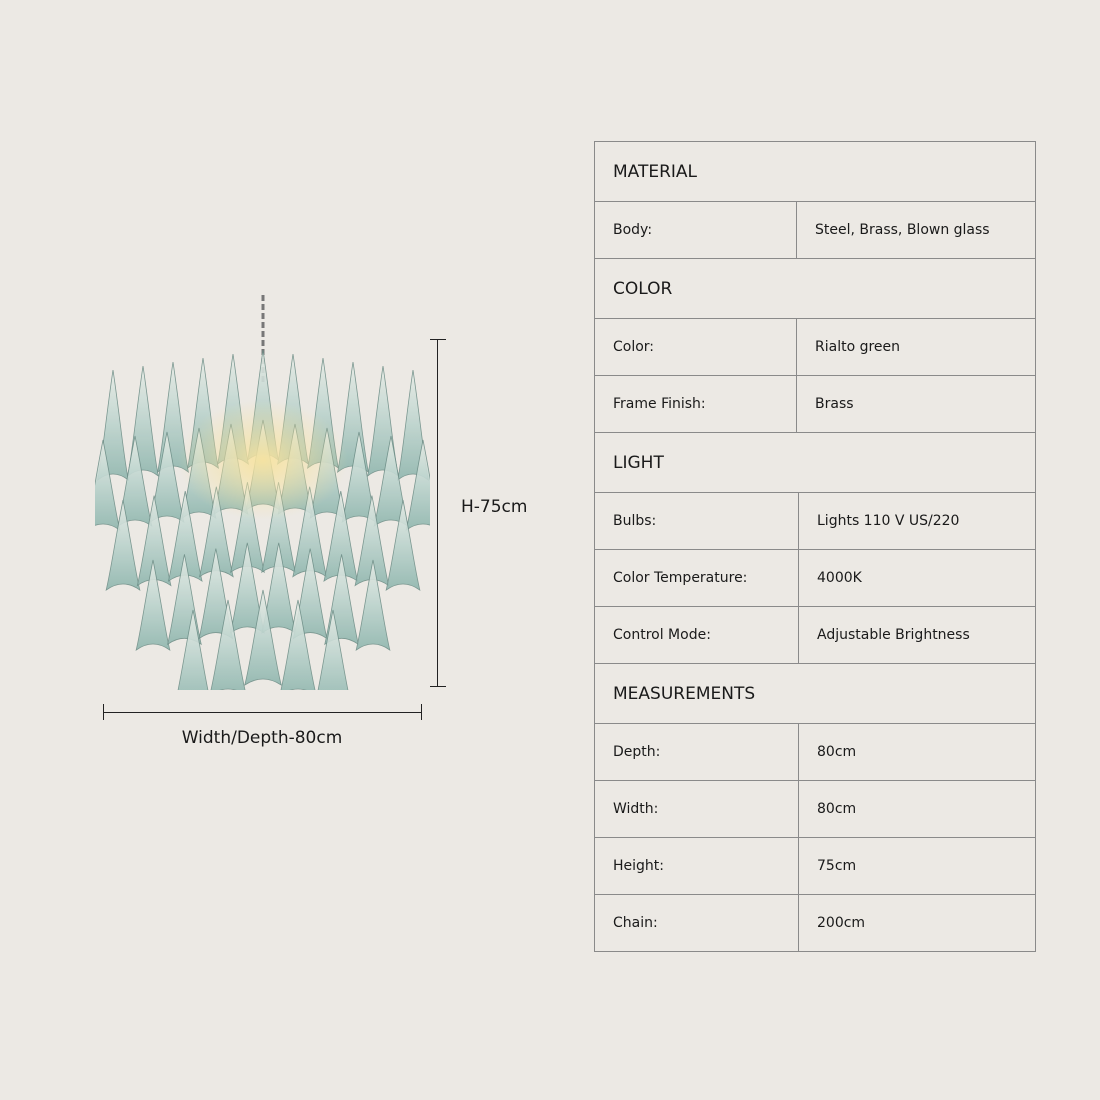 The width and height of the screenshot is (1100, 1100). Describe the element at coordinates (696, 347) in the screenshot. I see `spec-key: Color:` at that location.